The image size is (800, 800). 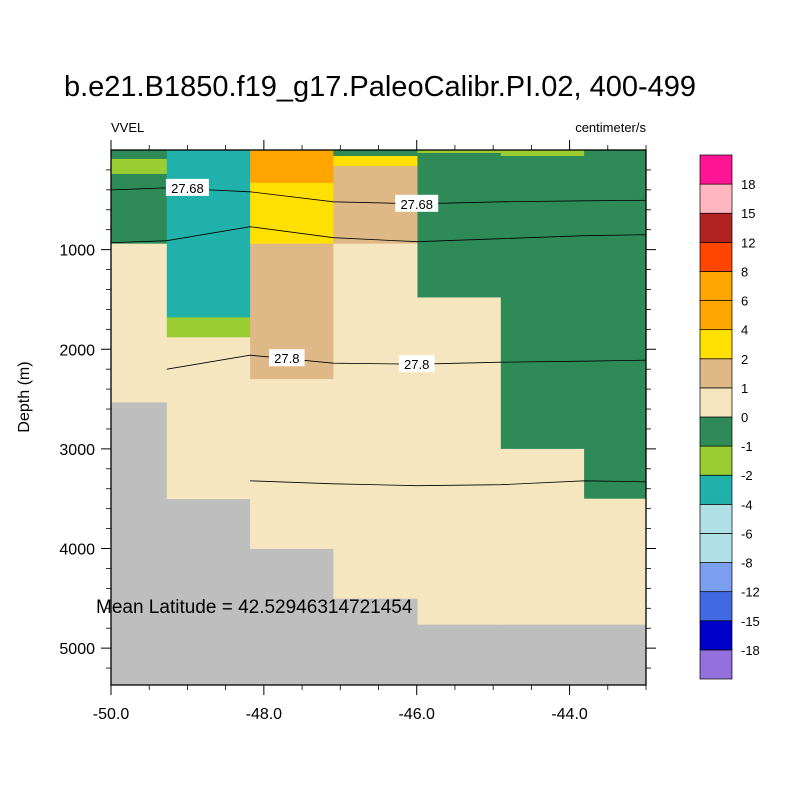 I want to click on colorbar-label: -2, so click(x=747, y=475).